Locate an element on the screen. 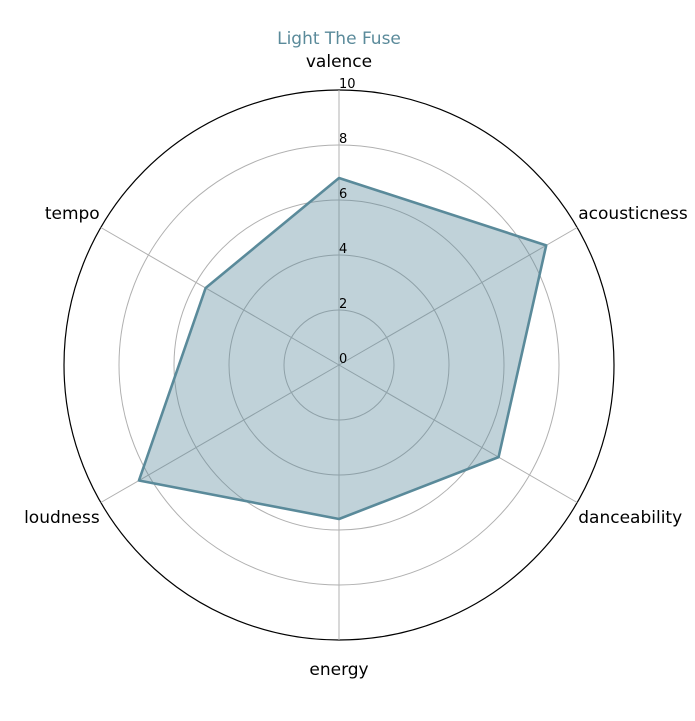 Image resolution: width=695 pixels, height=721 pixels. axis-label-energy: energy is located at coordinates (338, 670).